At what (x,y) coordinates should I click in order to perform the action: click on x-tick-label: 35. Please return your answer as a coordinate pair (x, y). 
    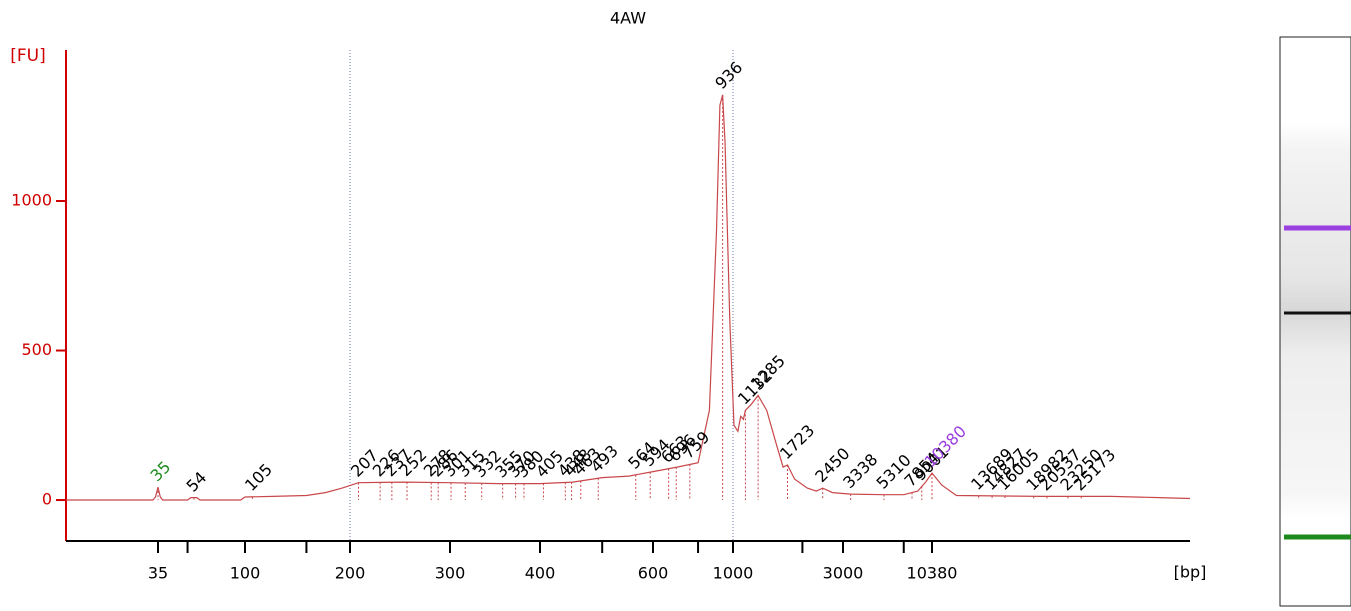
    Looking at the image, I should click on (158, 573).